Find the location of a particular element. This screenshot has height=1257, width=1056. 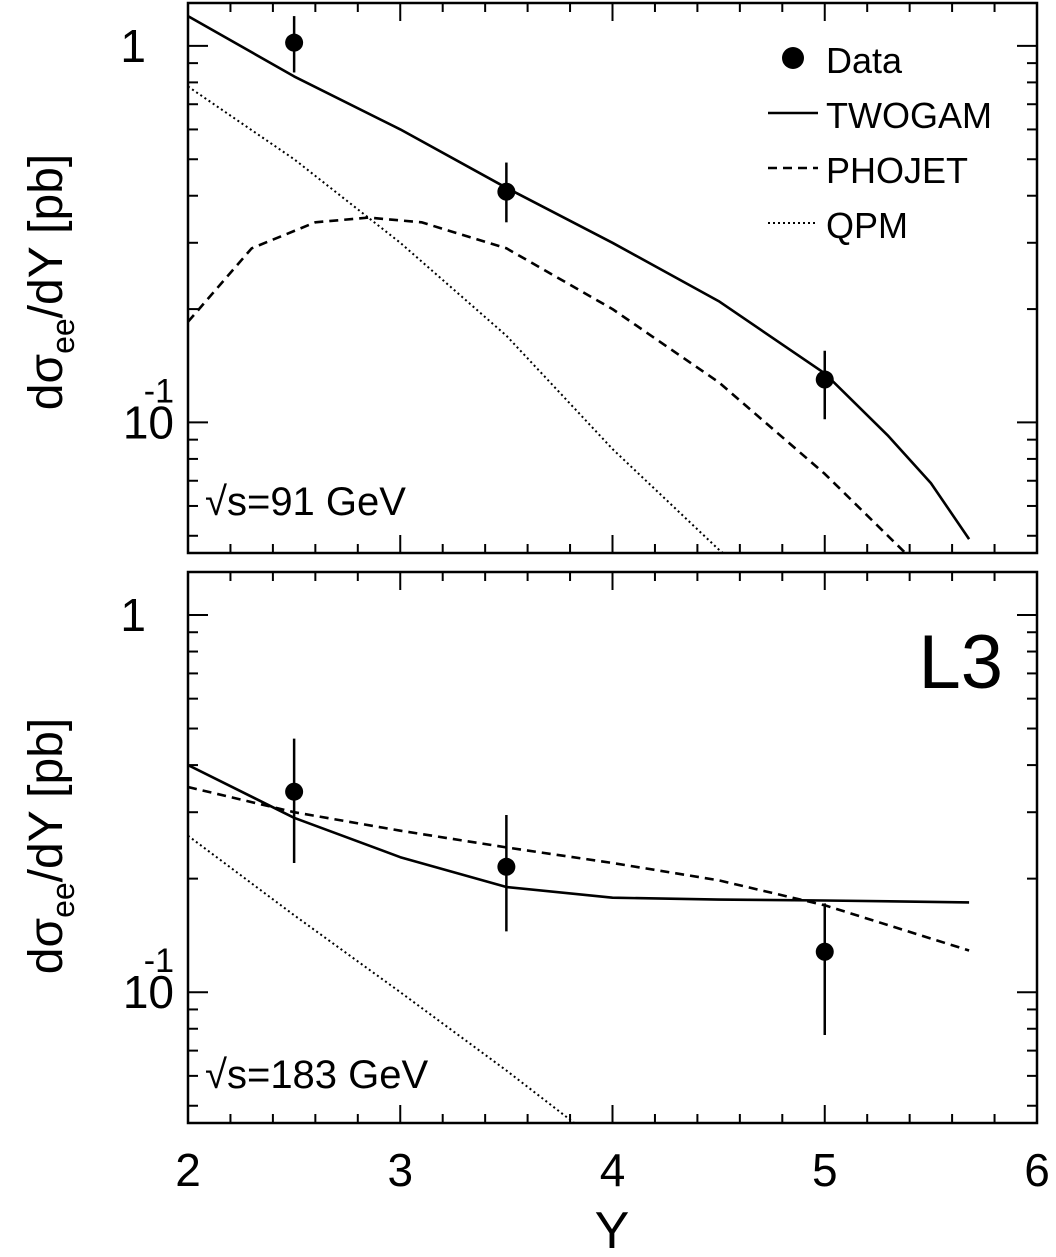

energy-annotation-bottom: √s=183 GeV is located at coordinates (317, 1075).